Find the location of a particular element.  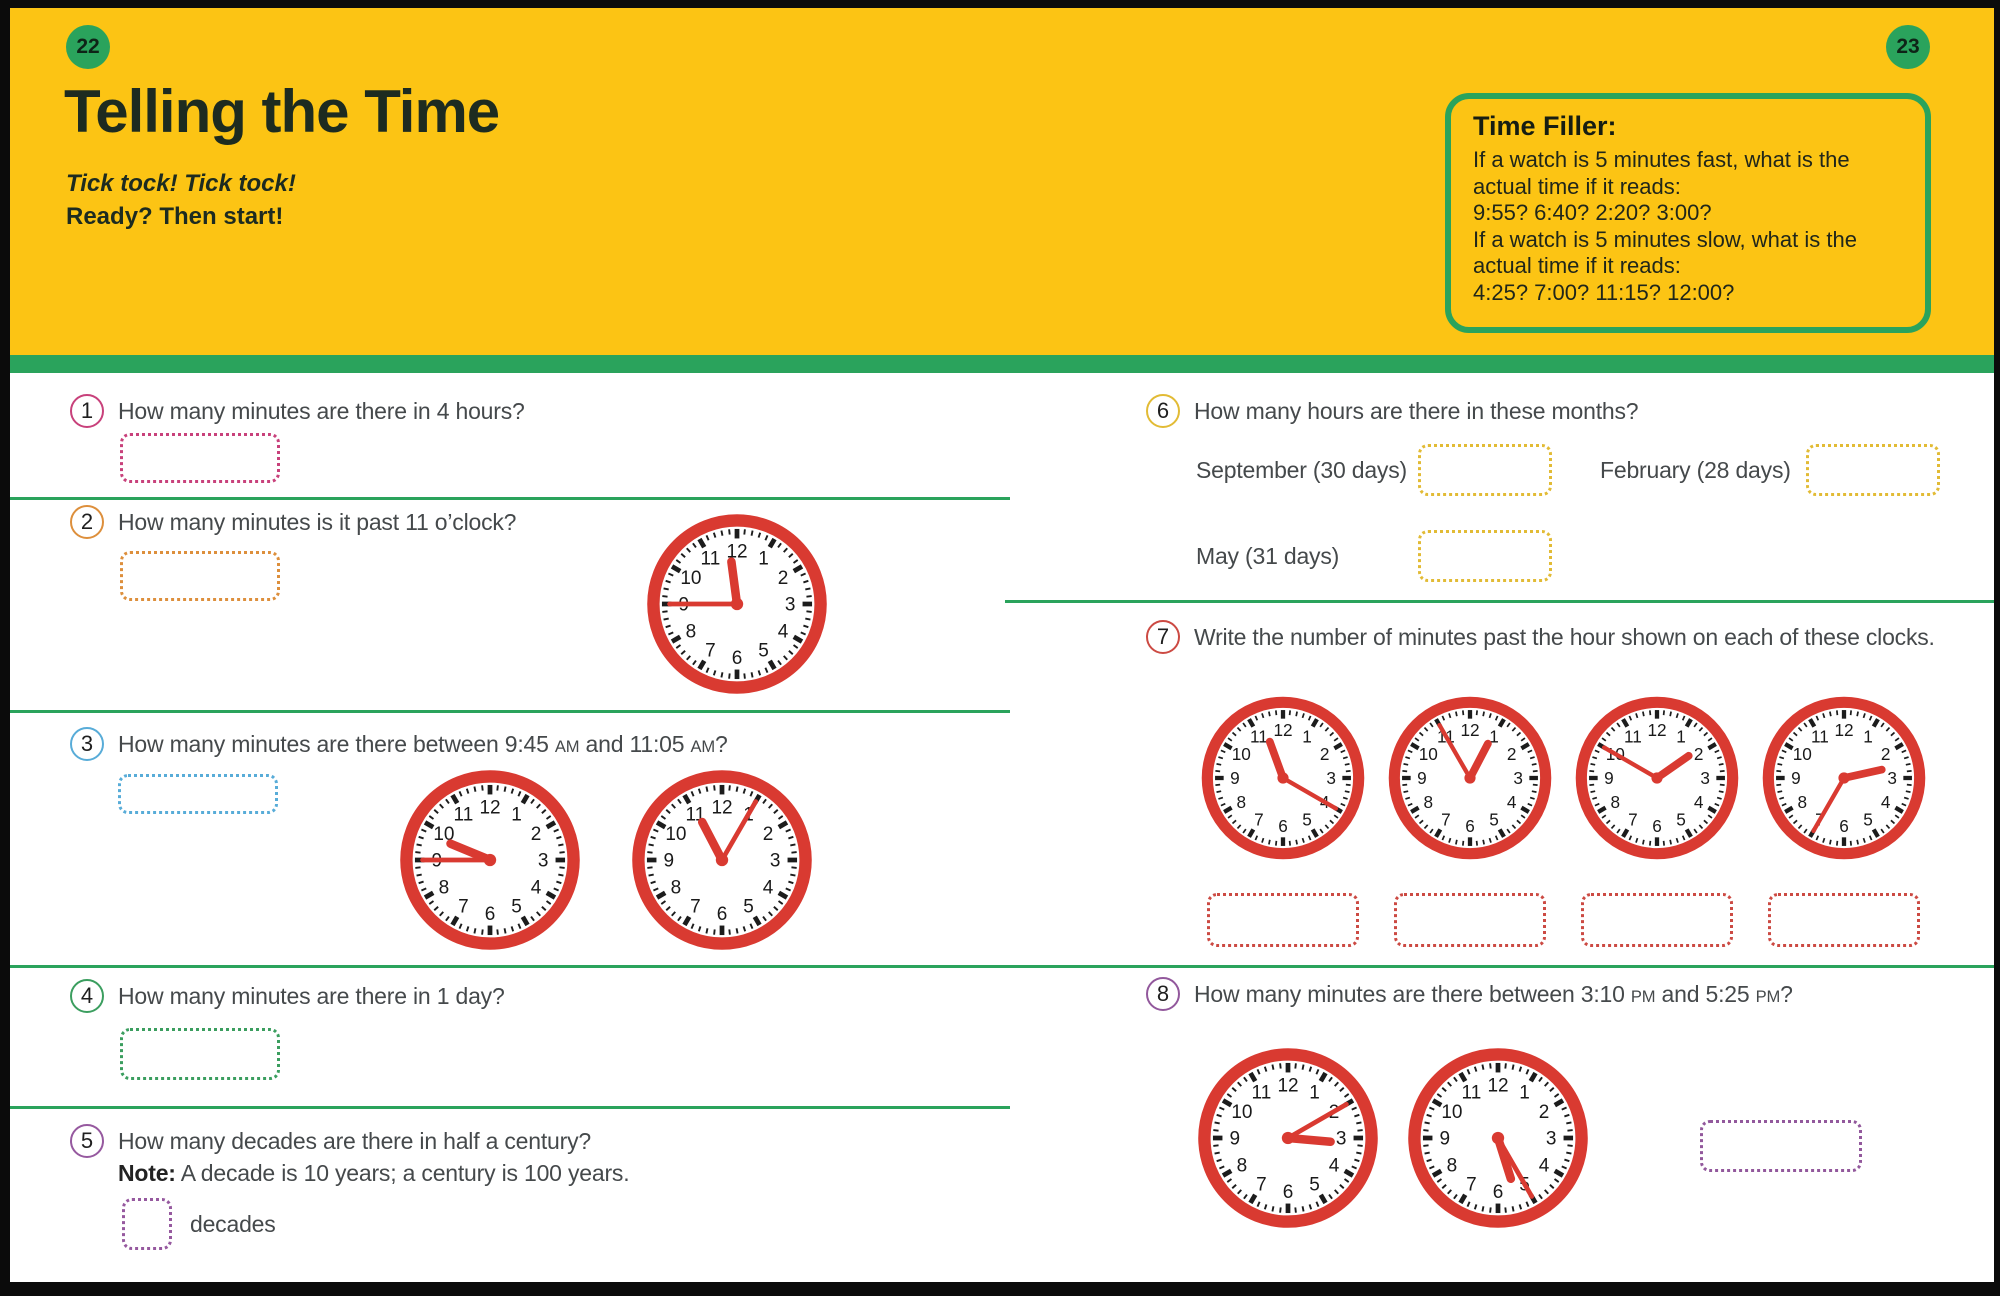

page-number-right-value: 23 is located at coordinates (1908, 46).